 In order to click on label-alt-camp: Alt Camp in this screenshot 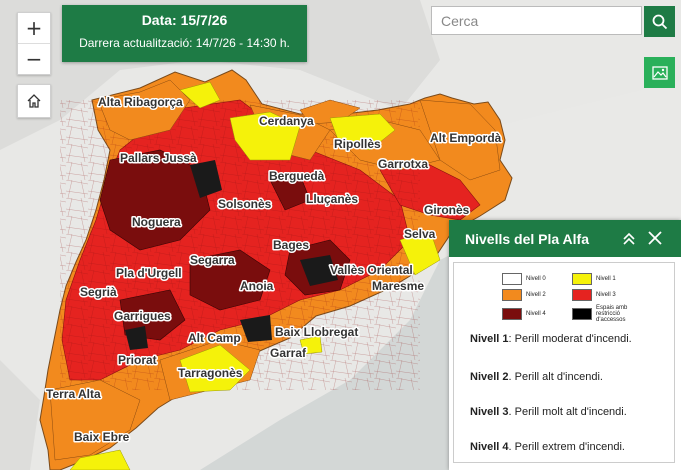, I will do `click(214, 338)`.